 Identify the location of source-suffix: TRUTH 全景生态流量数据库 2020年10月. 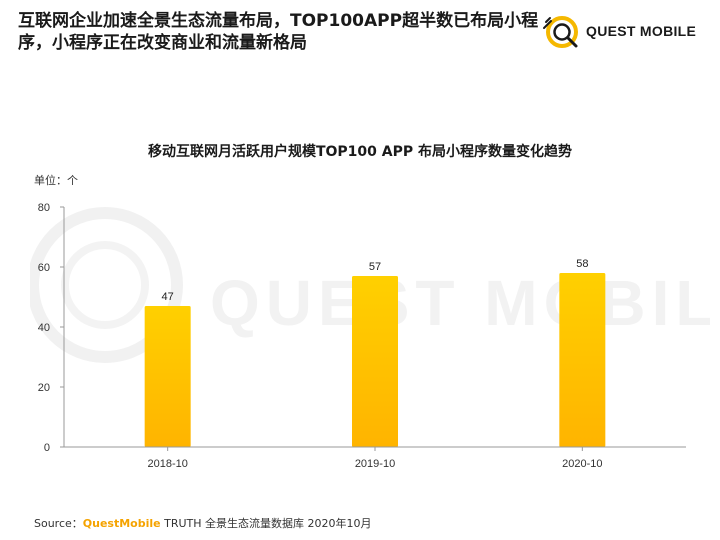
(266, 523).